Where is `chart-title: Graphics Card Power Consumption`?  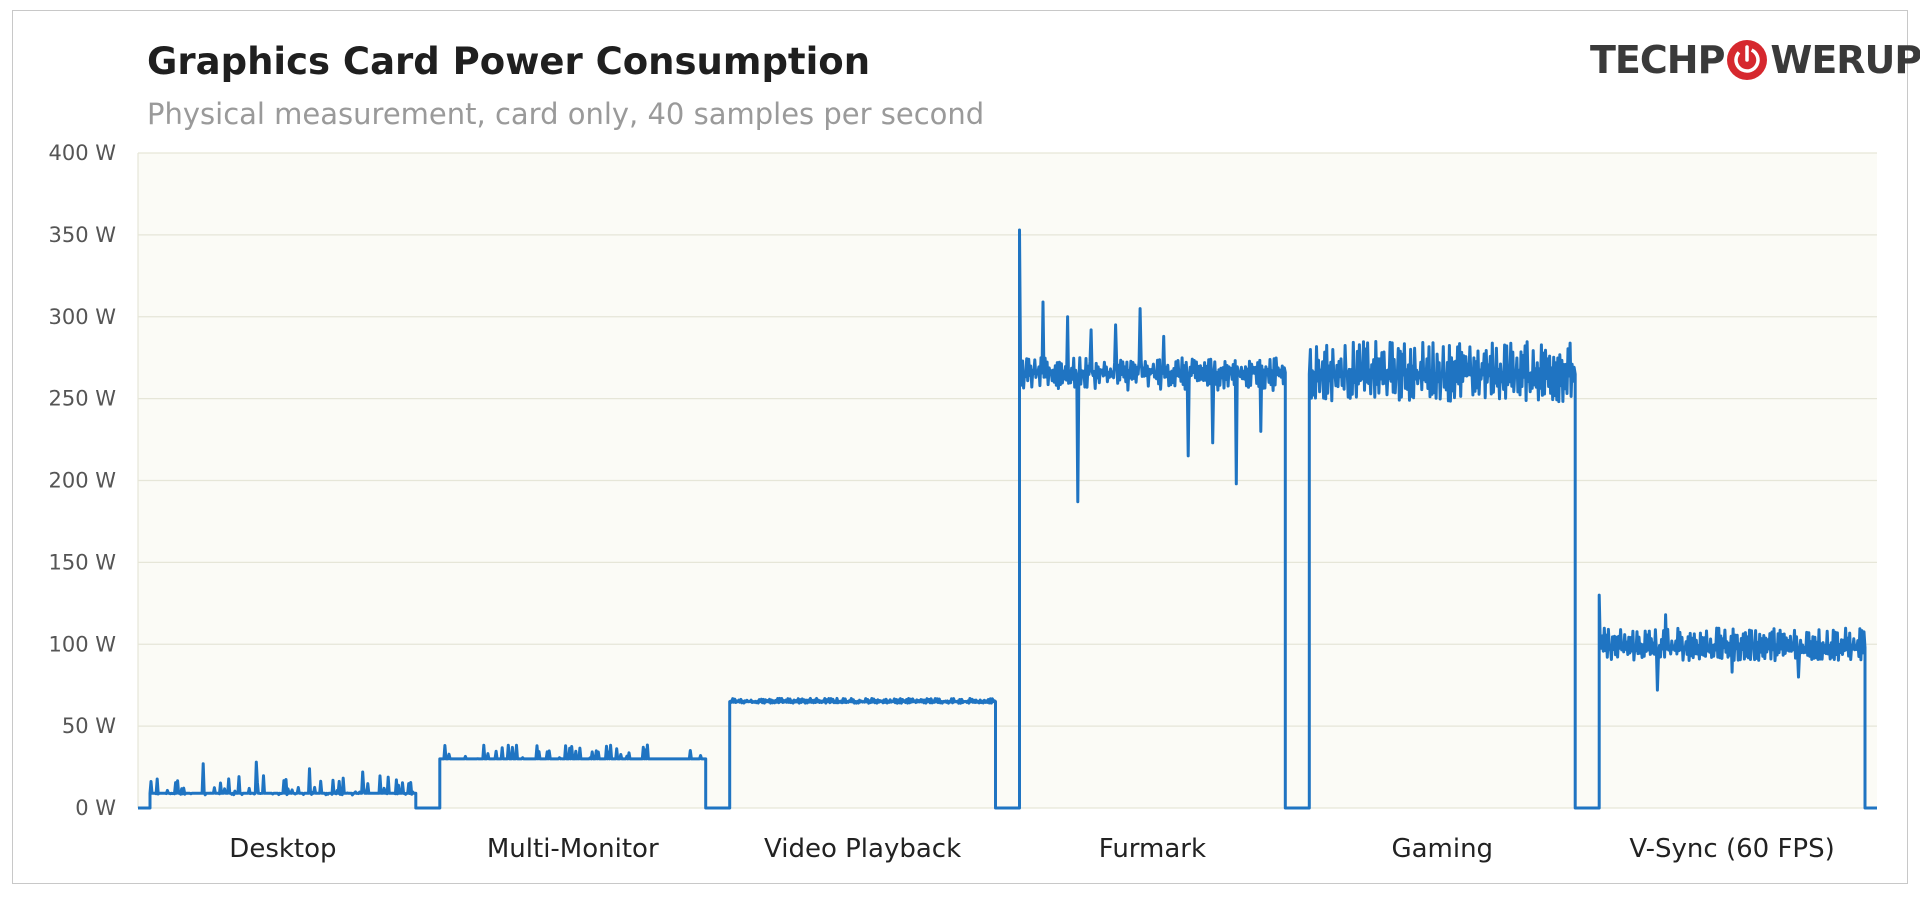
chart-title: Graphics Card Power Consumption is located at coordinates (509, 61).